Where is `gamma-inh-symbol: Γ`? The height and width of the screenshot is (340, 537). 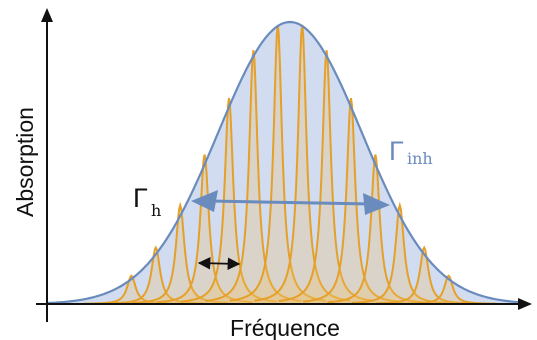 gamma-inh-symbol: Γ is located at coordinates (396, 151).